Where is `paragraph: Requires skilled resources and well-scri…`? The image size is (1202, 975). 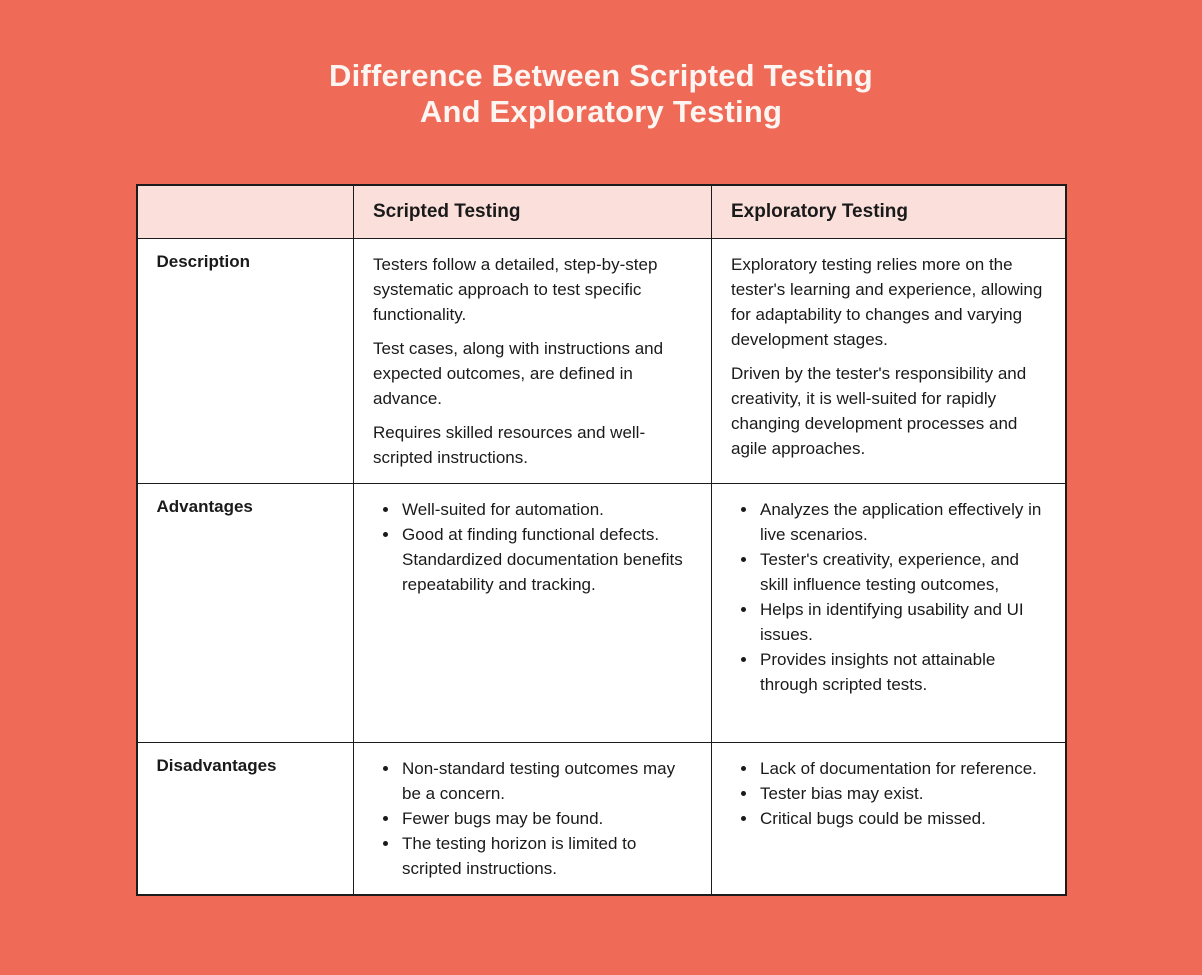 paragraph: Requires skilled resources and well-scri… is located at coordinates (509, 444).